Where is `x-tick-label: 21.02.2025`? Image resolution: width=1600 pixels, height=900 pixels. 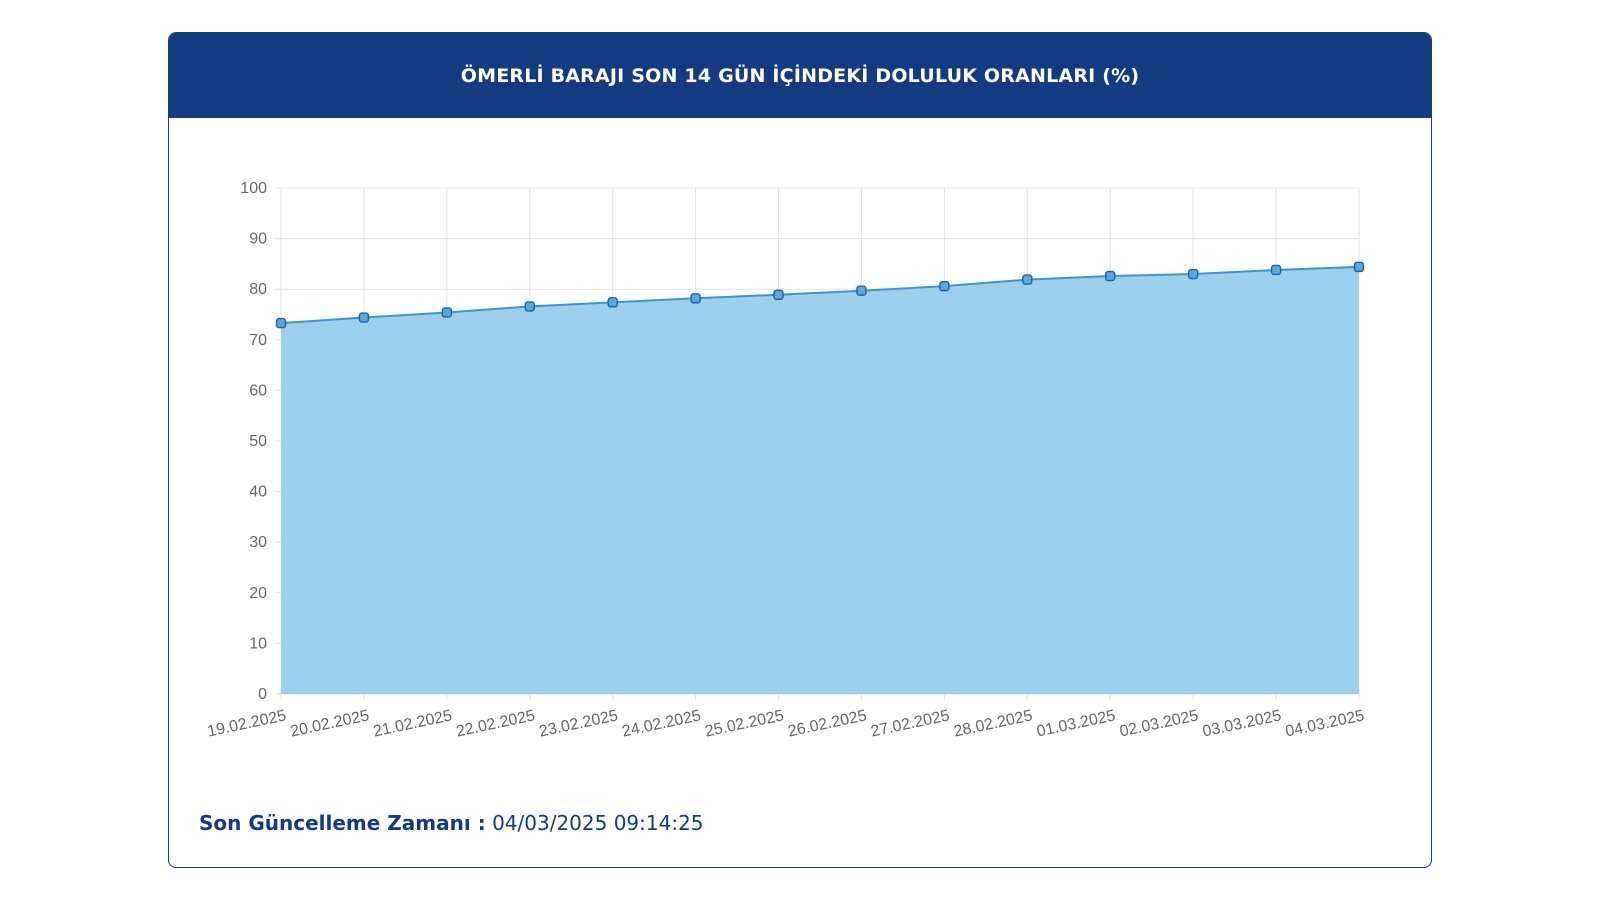 x-tick-label: 21.02.2025 is located at coordinates (413, 723).